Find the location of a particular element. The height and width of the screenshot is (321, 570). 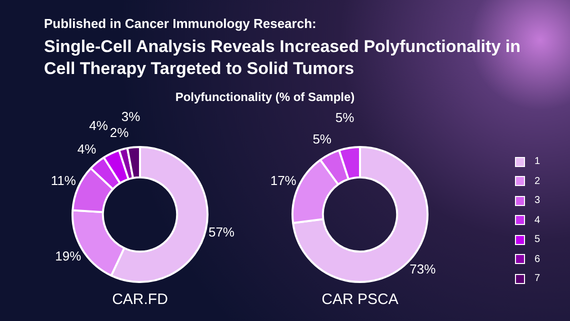

data-label: 2% is located at coordinates (120, 132).